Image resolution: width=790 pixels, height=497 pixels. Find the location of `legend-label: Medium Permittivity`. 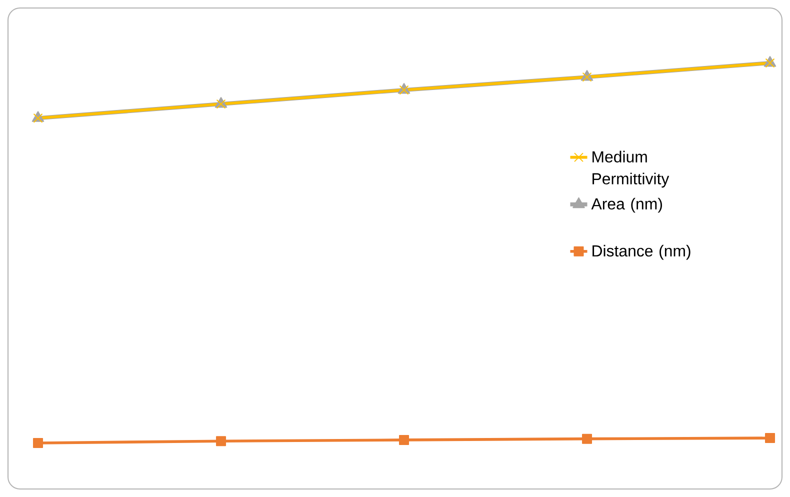

legend-label: Medium Permittivity is located at coordinates (631, 169).